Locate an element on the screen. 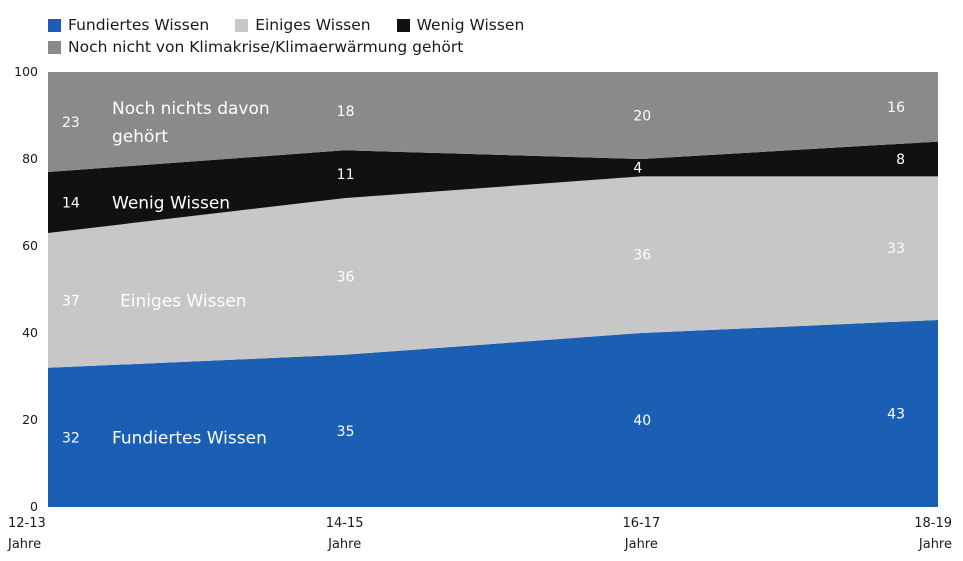  data-label: 11 is located at coordinates (346, 175).